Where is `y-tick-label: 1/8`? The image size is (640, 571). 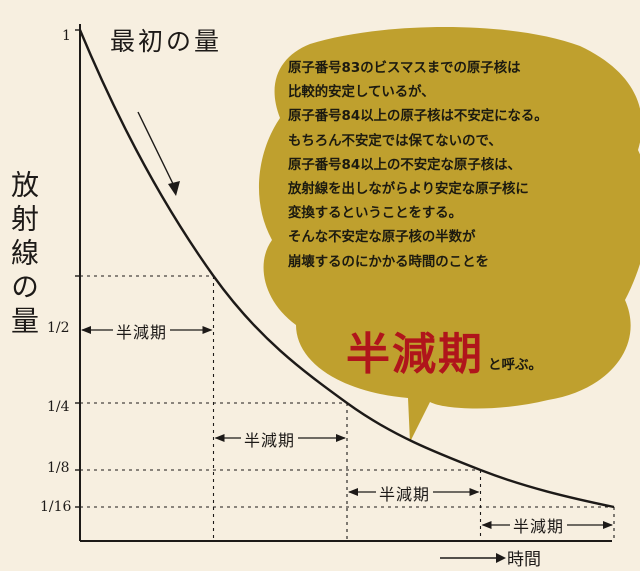
y-tick-label: 1/8 is located at coordinates (58, 468).